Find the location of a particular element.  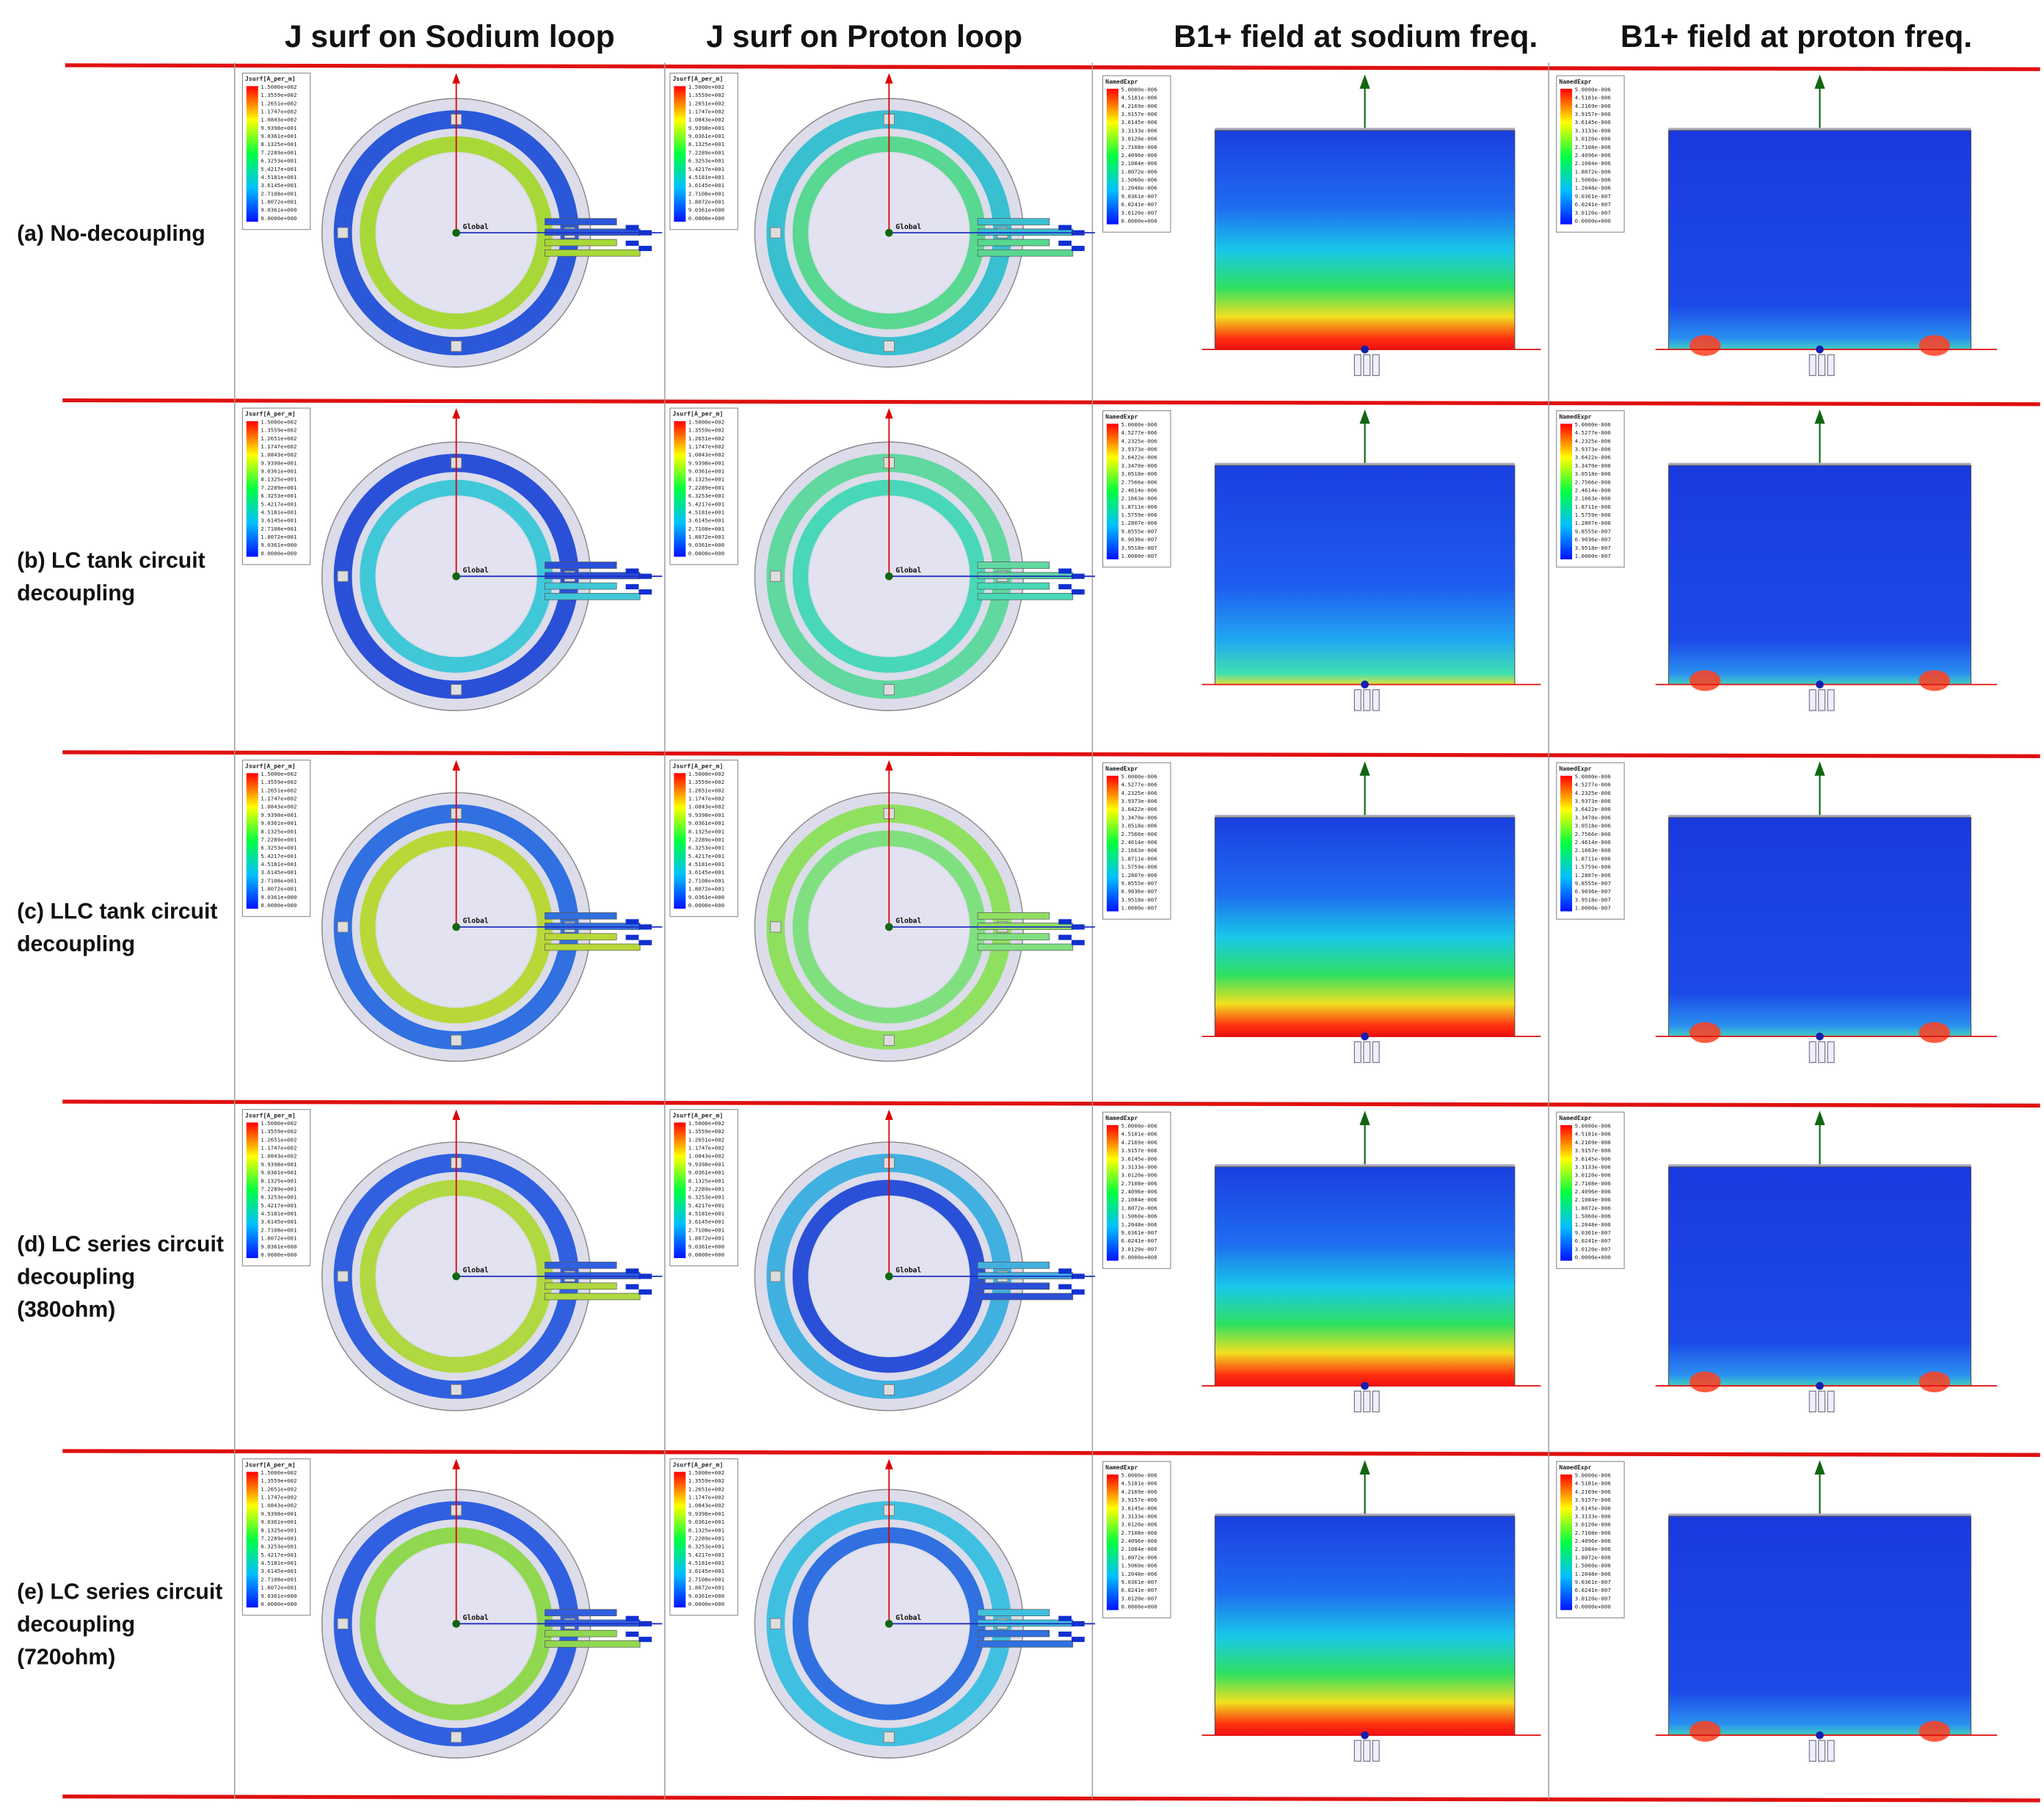

legend-label: 3.9518e-007 is located at coordinates (1139, 548).